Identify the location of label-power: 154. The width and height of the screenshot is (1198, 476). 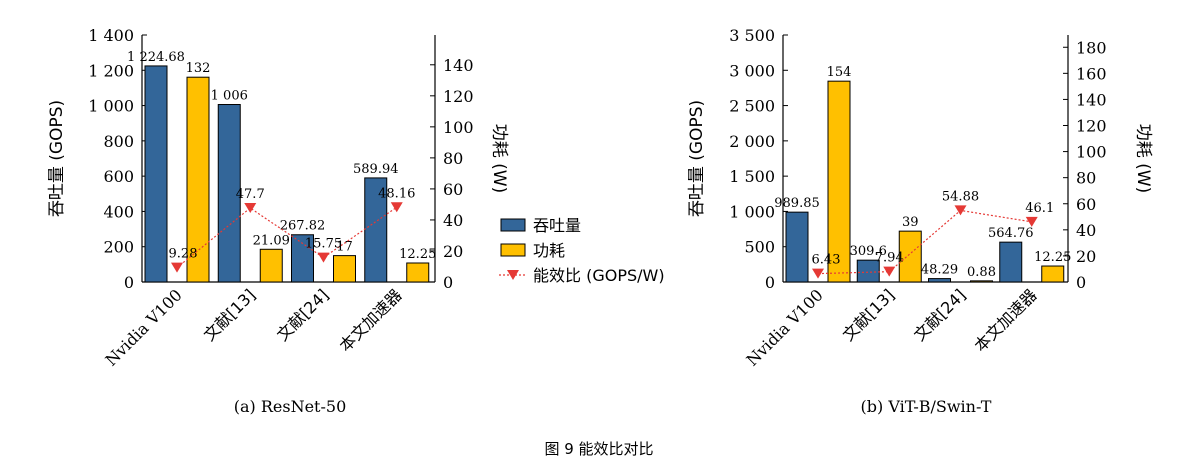
(839, 72).